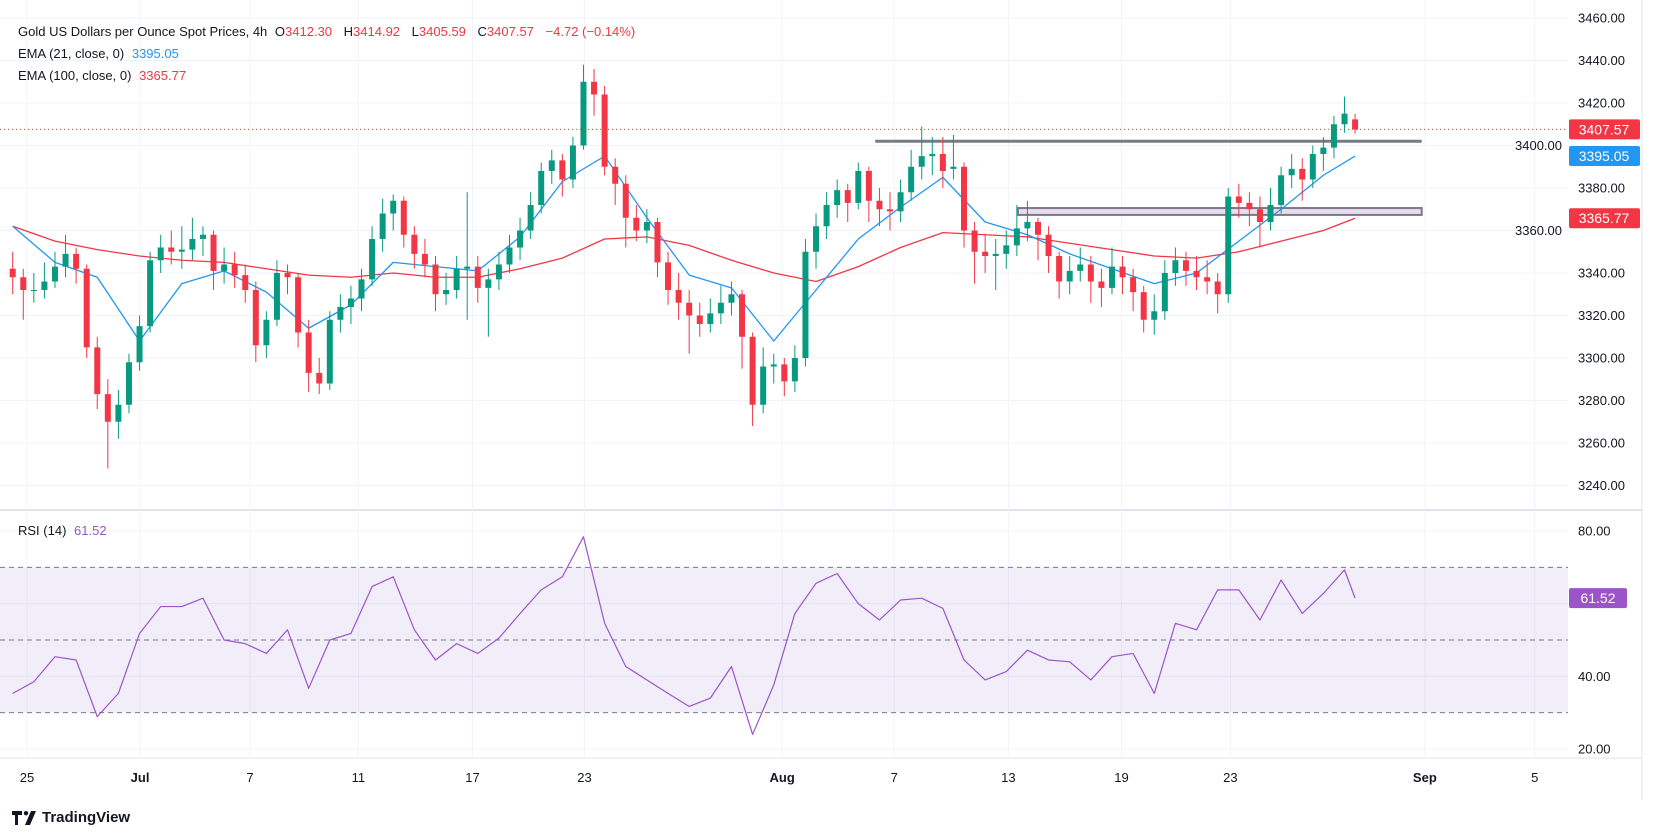  I want to click on ema100-legend: EMA (100, close, 0) 3365.77, so click(104, 76).